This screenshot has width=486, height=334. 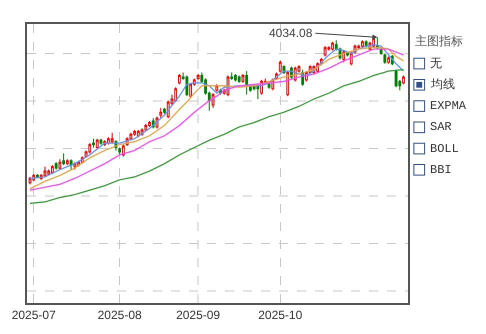 What do you see at coordinates (280, 315) in the screenshot?
I see `x-tick-label: 2025-10` at bounding box center [280, 315].